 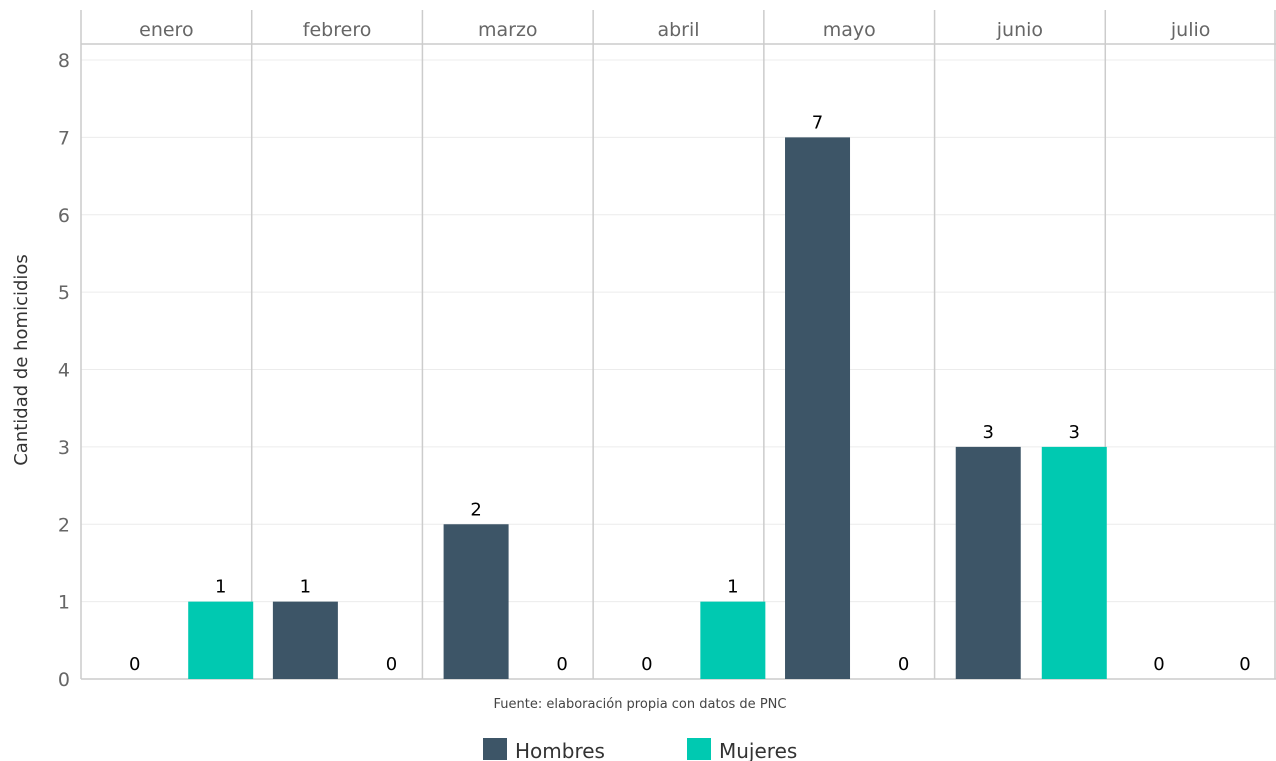 I want to click on y-axis-ticks: 0 1 2 3 4 5 6 7 8, so click(x=64, y=370).